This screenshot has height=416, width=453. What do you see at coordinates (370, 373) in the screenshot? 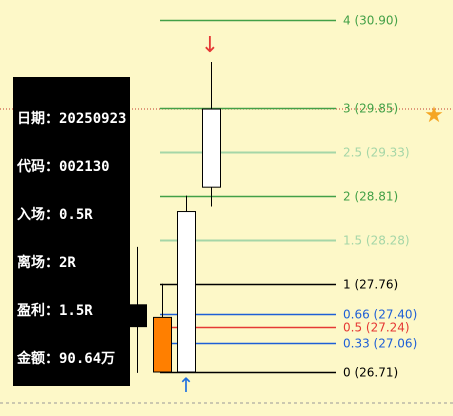
I see `level-label-9: 0 (26.71)` at bounding box center [370, 373].